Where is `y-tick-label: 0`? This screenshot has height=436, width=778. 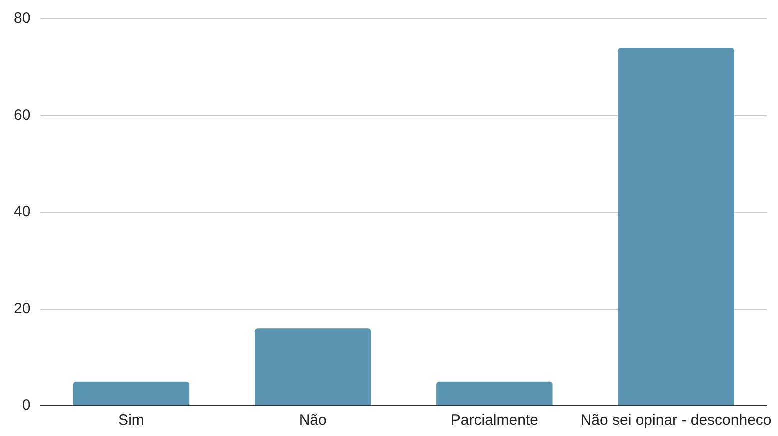
y-tick-label: 0 is located at coordinates (26, 405).